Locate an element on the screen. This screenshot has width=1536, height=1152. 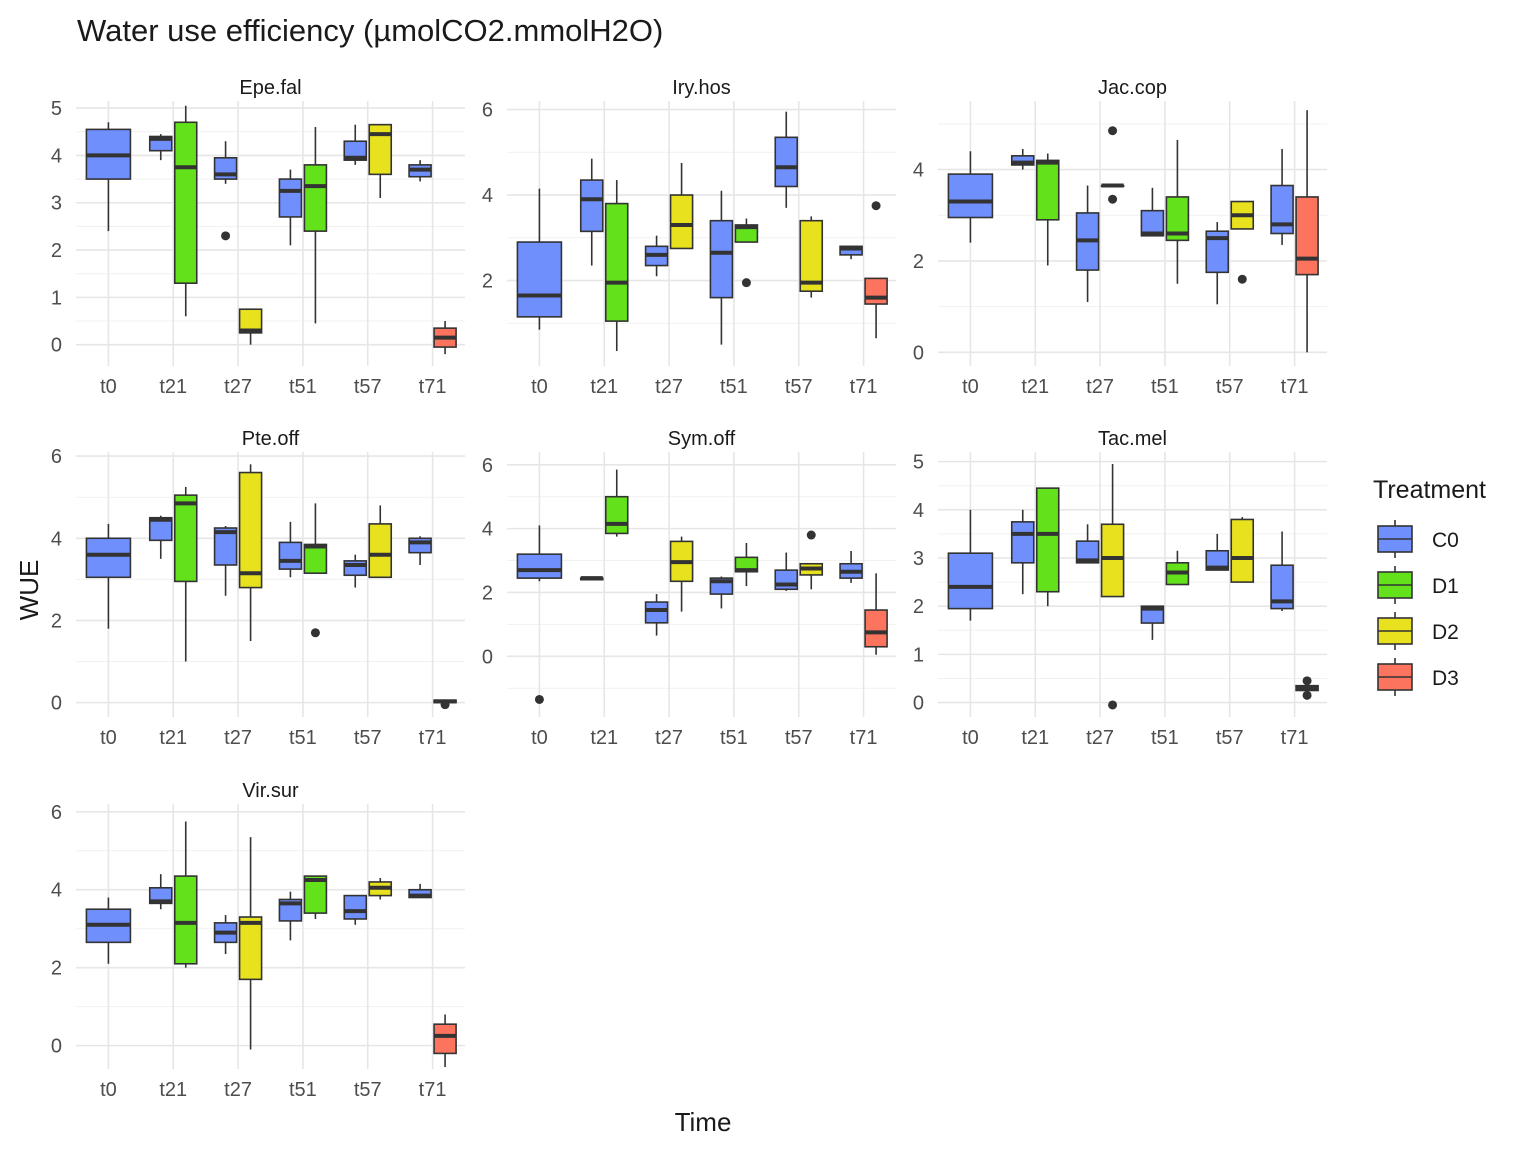
facet-panel-vir-sur: 0 2 4 6 t0 t21 t27 t51 t57 t71 Vir.sur is located at coordinates (258, 940).